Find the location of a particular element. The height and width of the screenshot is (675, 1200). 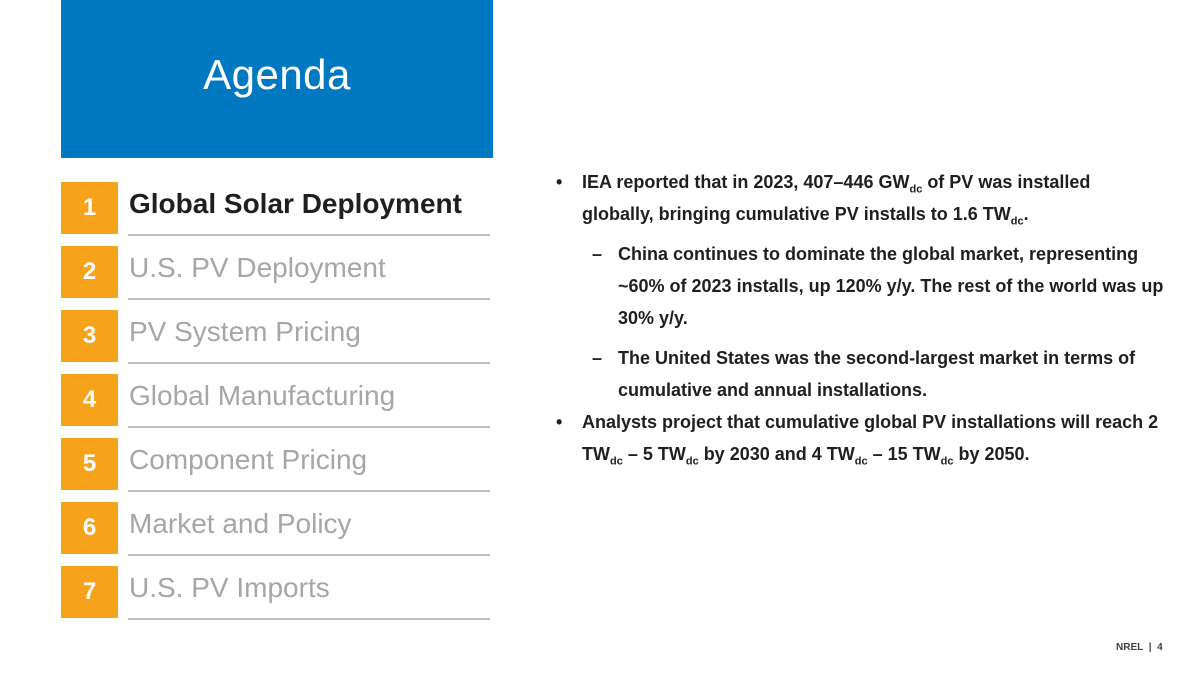

agenda-number: 6 is located at coordinates (89, 528).